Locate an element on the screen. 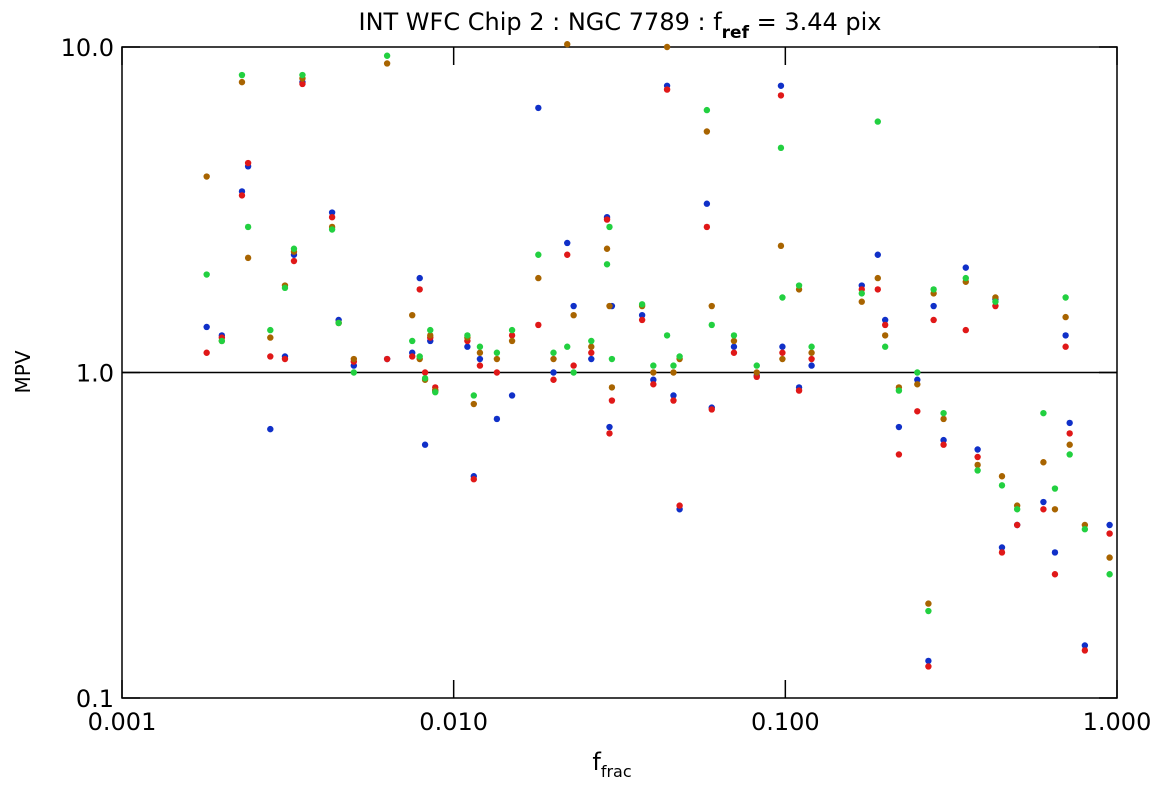 This screenshot has height=785, width=1166. title-end: = 3.44 pix is located at coordinates (815, 22).